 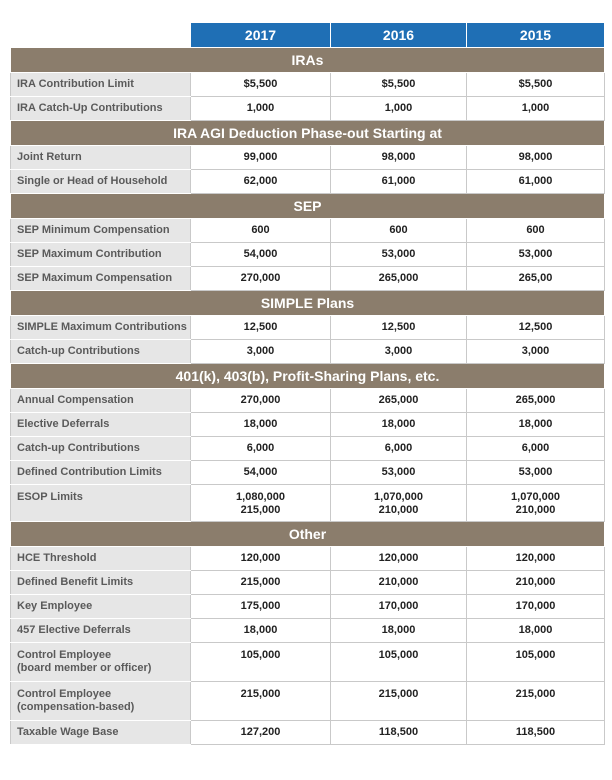 What do you see at coordinates (100, 157) in the screenshot?
I see `row-label: Joint Return` at bounding box center [100, 157].